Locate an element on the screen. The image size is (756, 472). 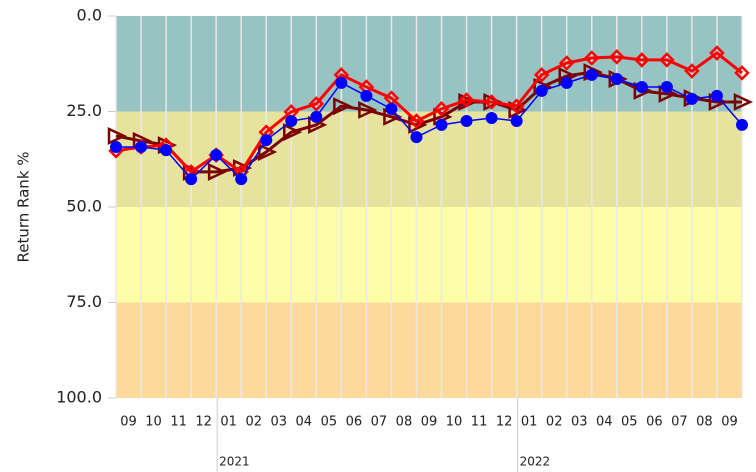
y-axis-title: Return Rank % is located at coordinates (24, 206).